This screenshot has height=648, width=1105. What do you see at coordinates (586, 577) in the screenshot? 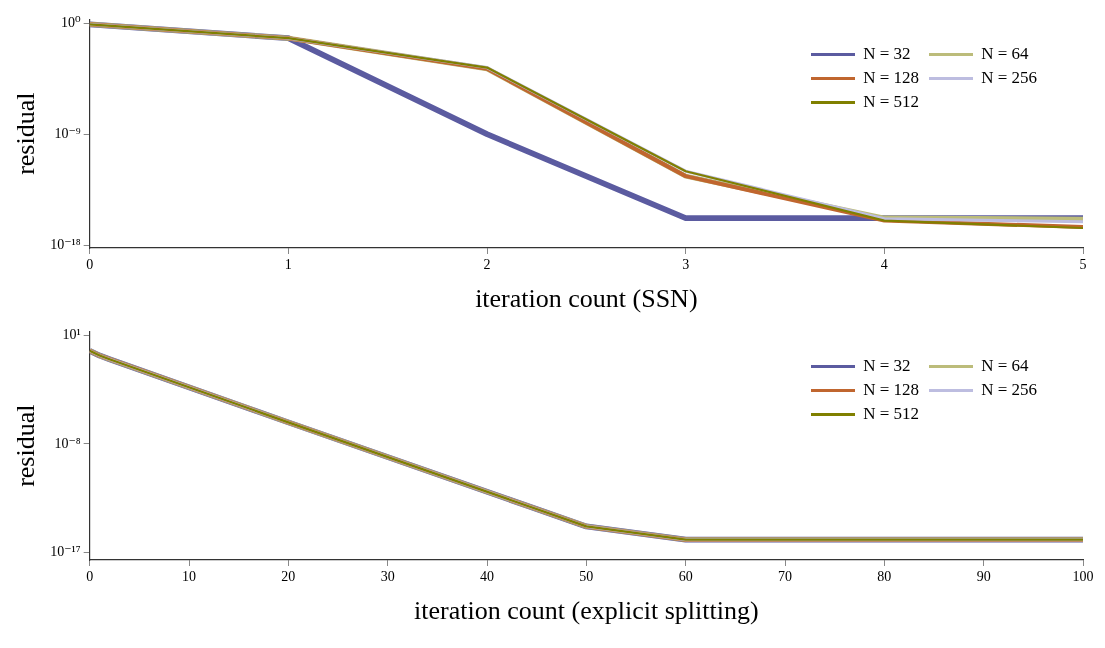
I see `x-tick-label: 50` at bounding box center [586, 577].